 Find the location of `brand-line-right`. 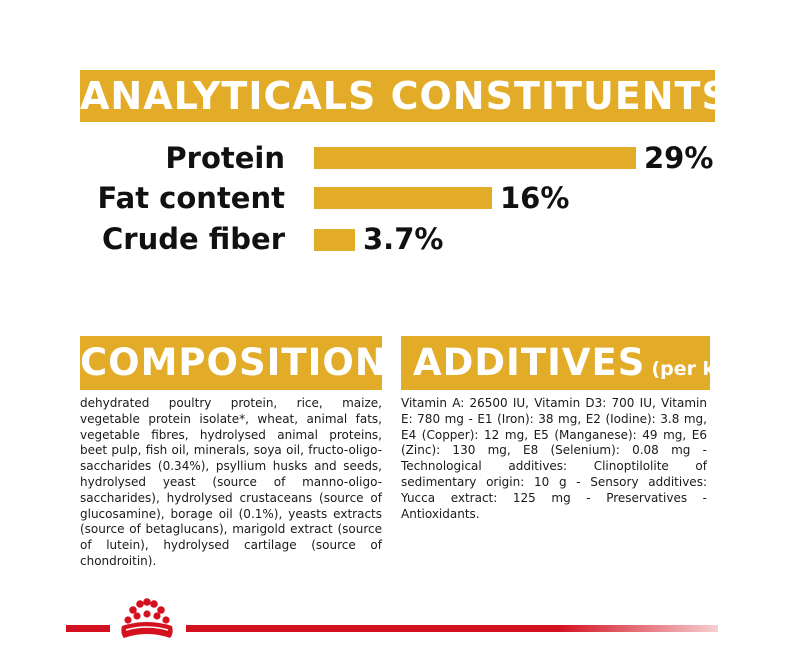

brand-line-right is located at coordinates (452, 628).